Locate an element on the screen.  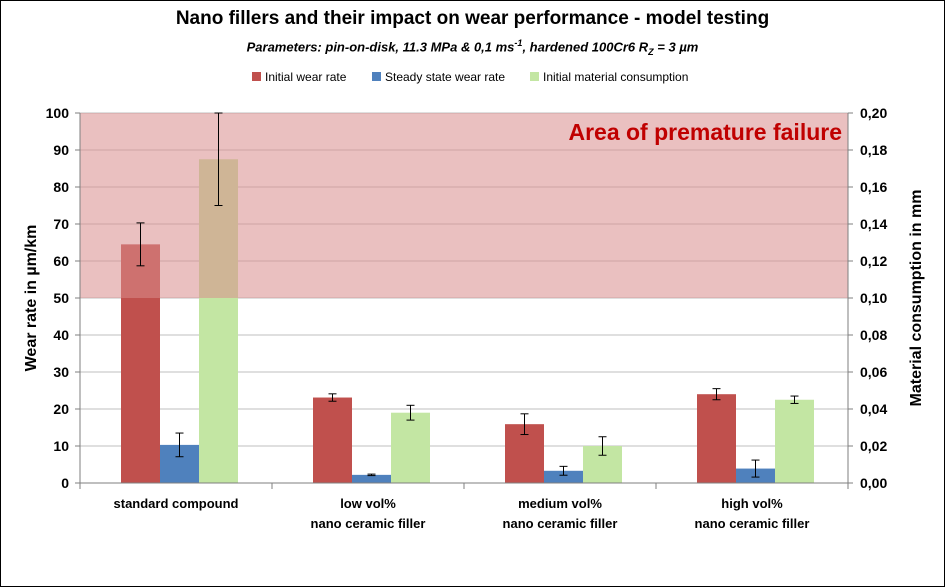
legend-label: Initial material consumption is located at coordinates (615, 77).